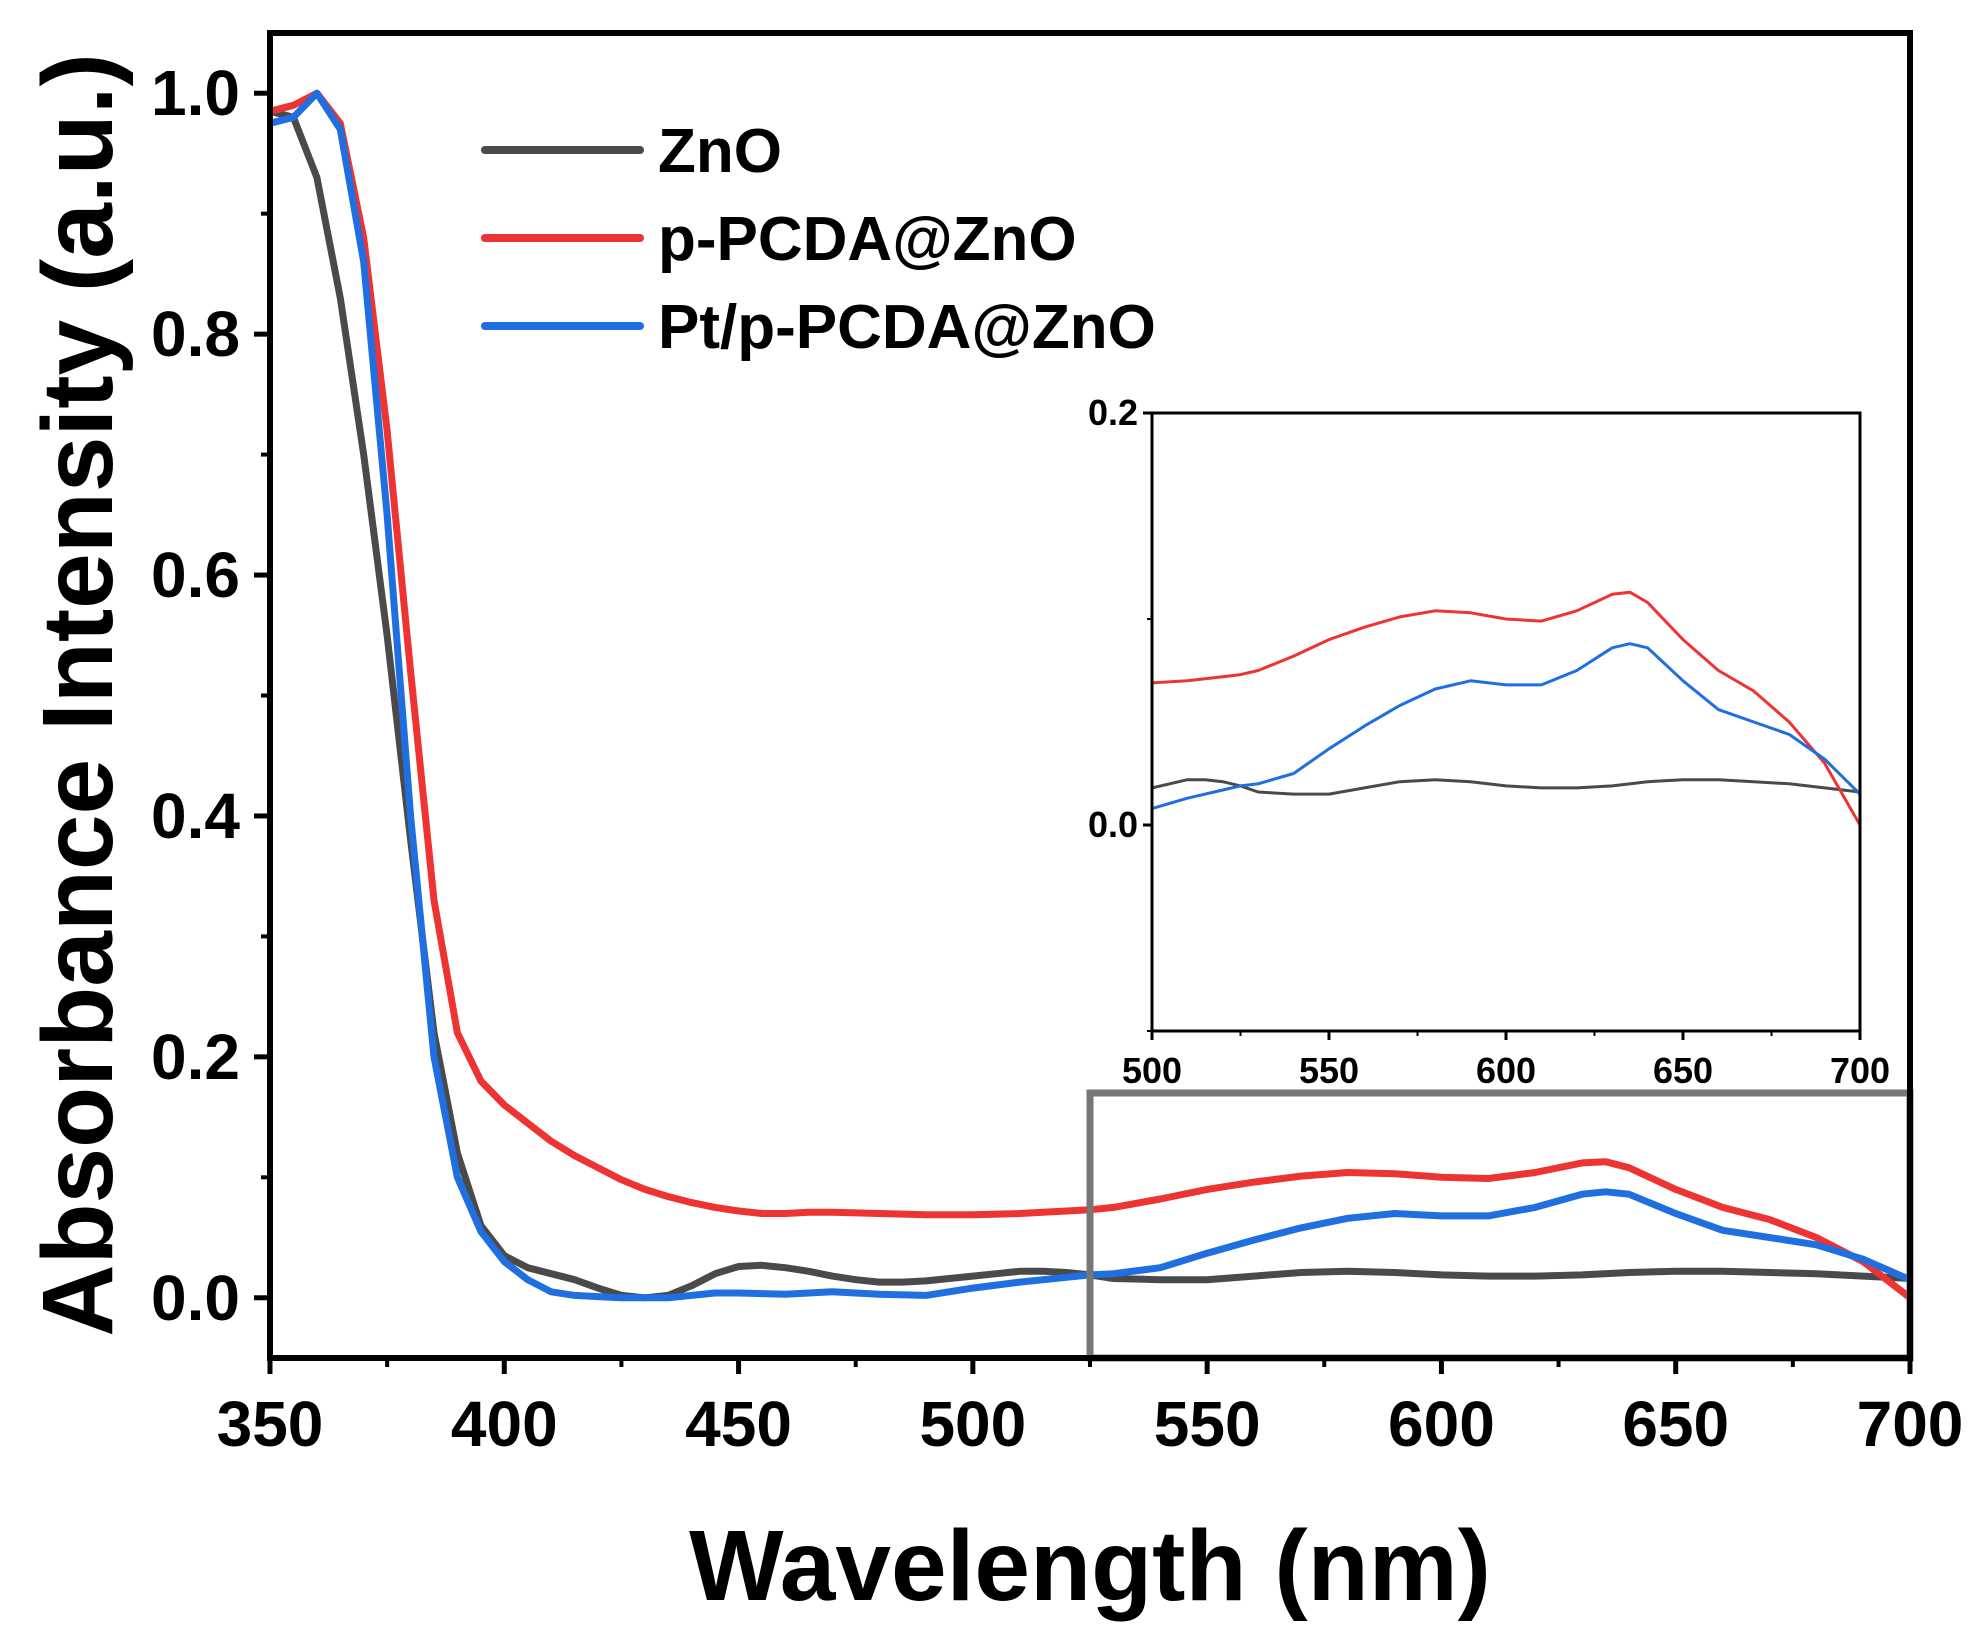 This screenshot has width=1982, height=1637. What do you see at coordinates (1910, 1424) in the screenshot?
I see `x-tick-label: 700` at bounding box center [1910, 1424].